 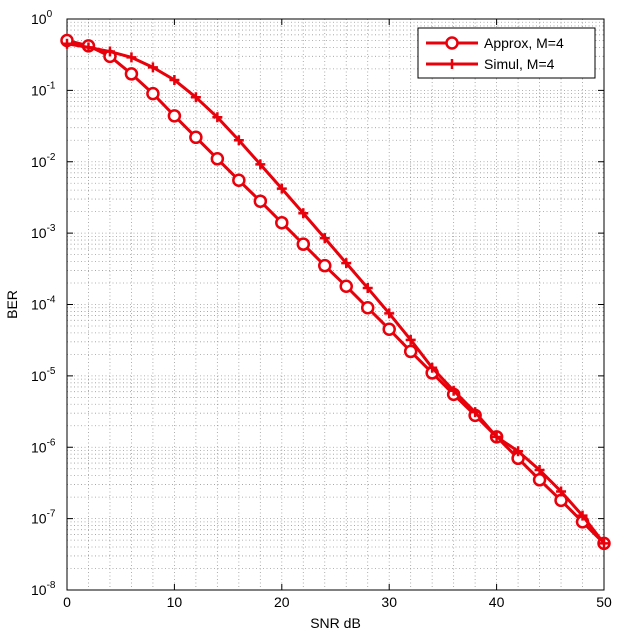 I want to click on y-tick-exponent: -6, so click(x=51, y=442).